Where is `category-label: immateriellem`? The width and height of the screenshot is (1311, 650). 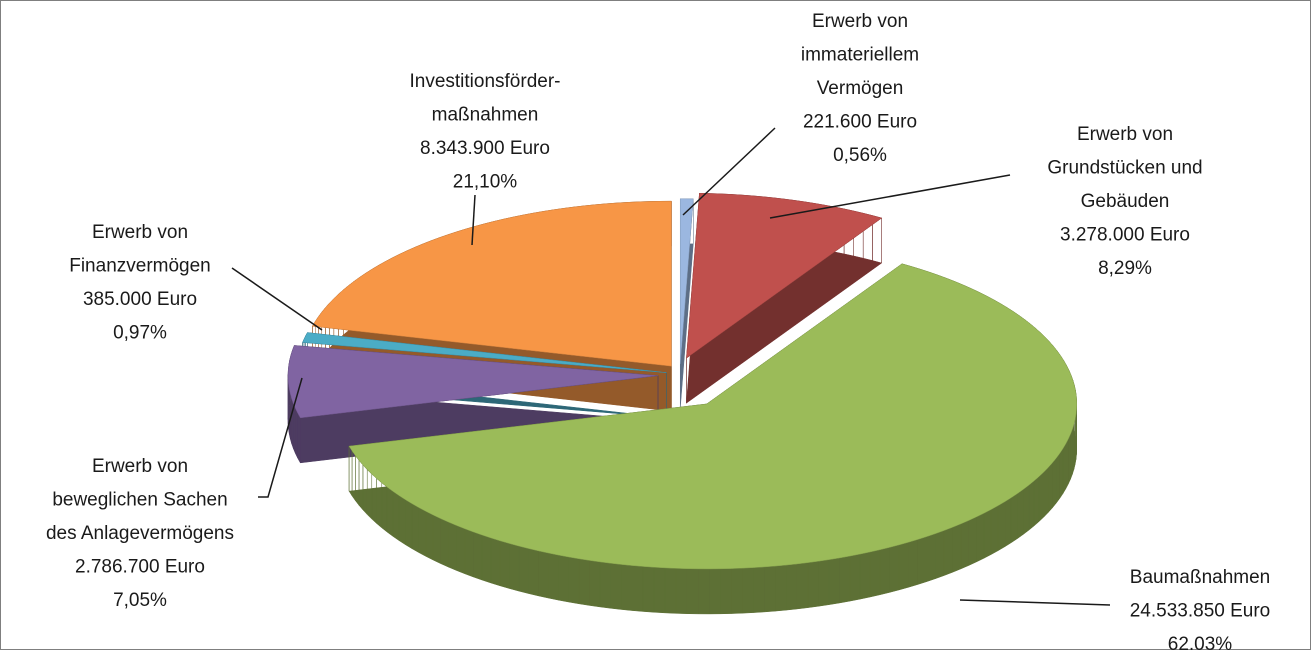
category-label: immateriellem is located at coordinates (860, 55).